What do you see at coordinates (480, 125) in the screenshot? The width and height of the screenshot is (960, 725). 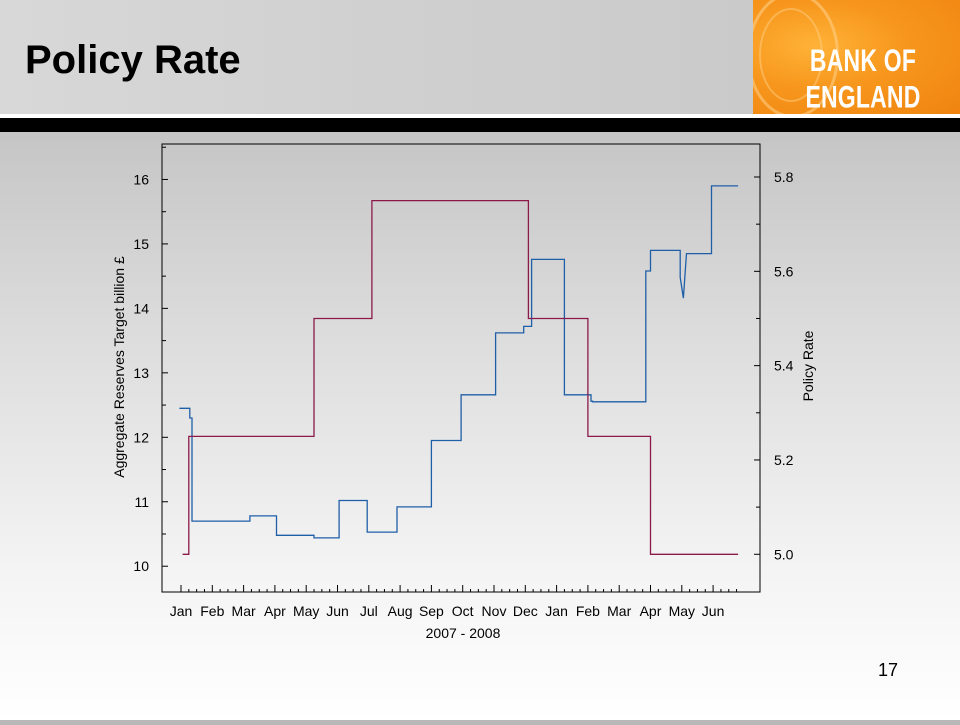 I see `header-divider-black` at bounding box center [480, 125].